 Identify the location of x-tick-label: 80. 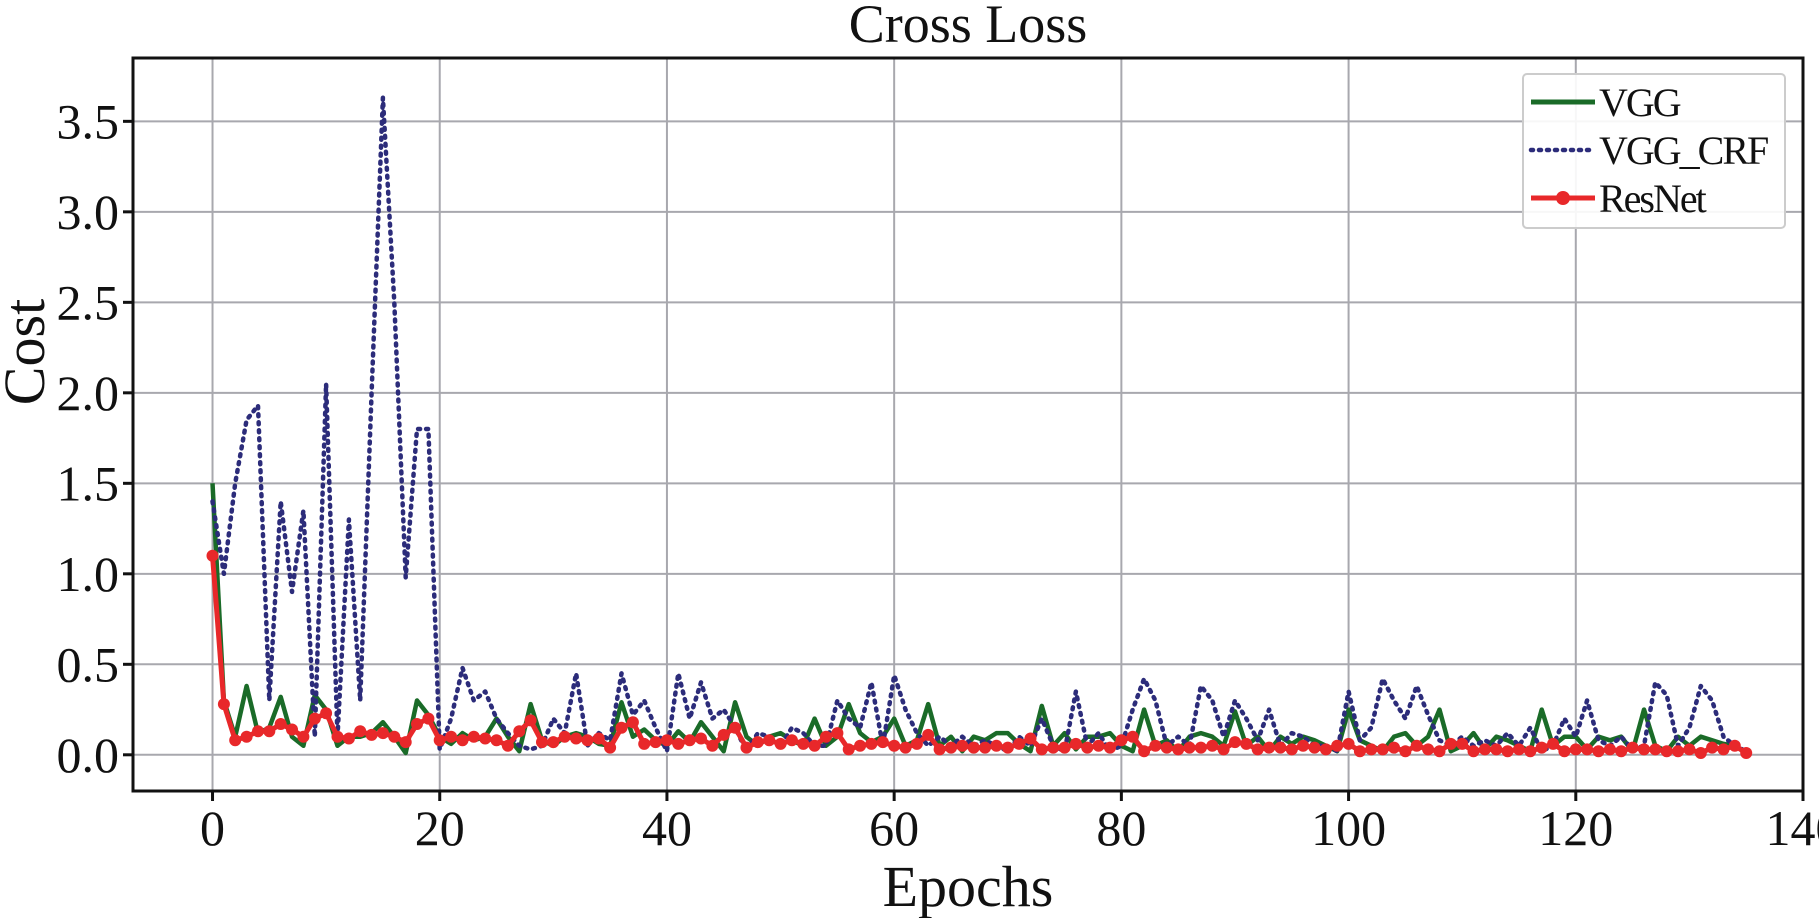
(1121, 828).